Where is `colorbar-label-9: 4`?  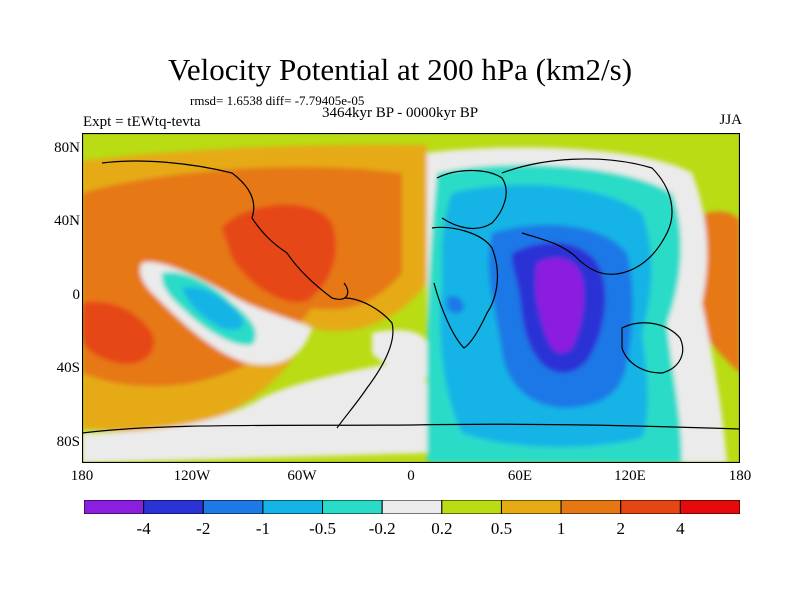 colorbar-label-9: 4 is located at coordinates (680, 528).